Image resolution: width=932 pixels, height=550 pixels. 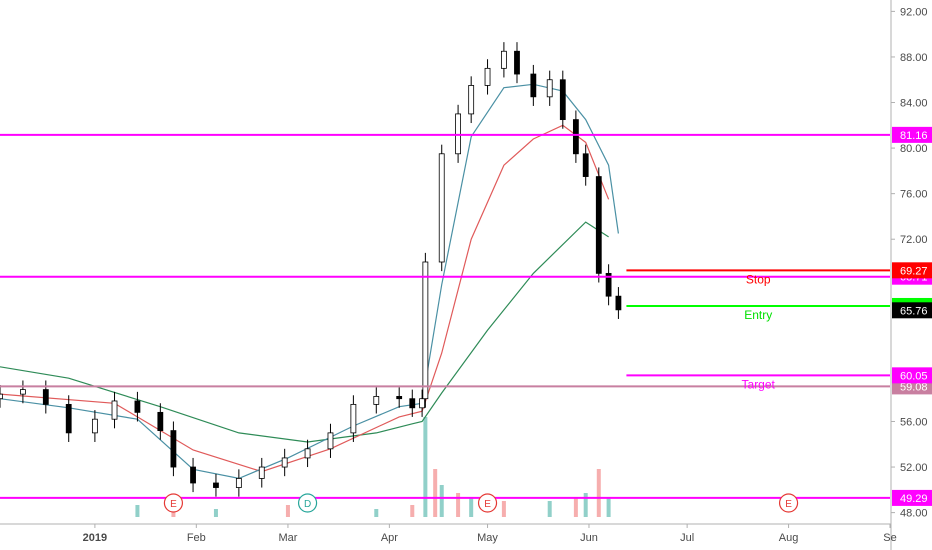 I want to click on price-tick-label: 56.00, so click(x=914, y=422).